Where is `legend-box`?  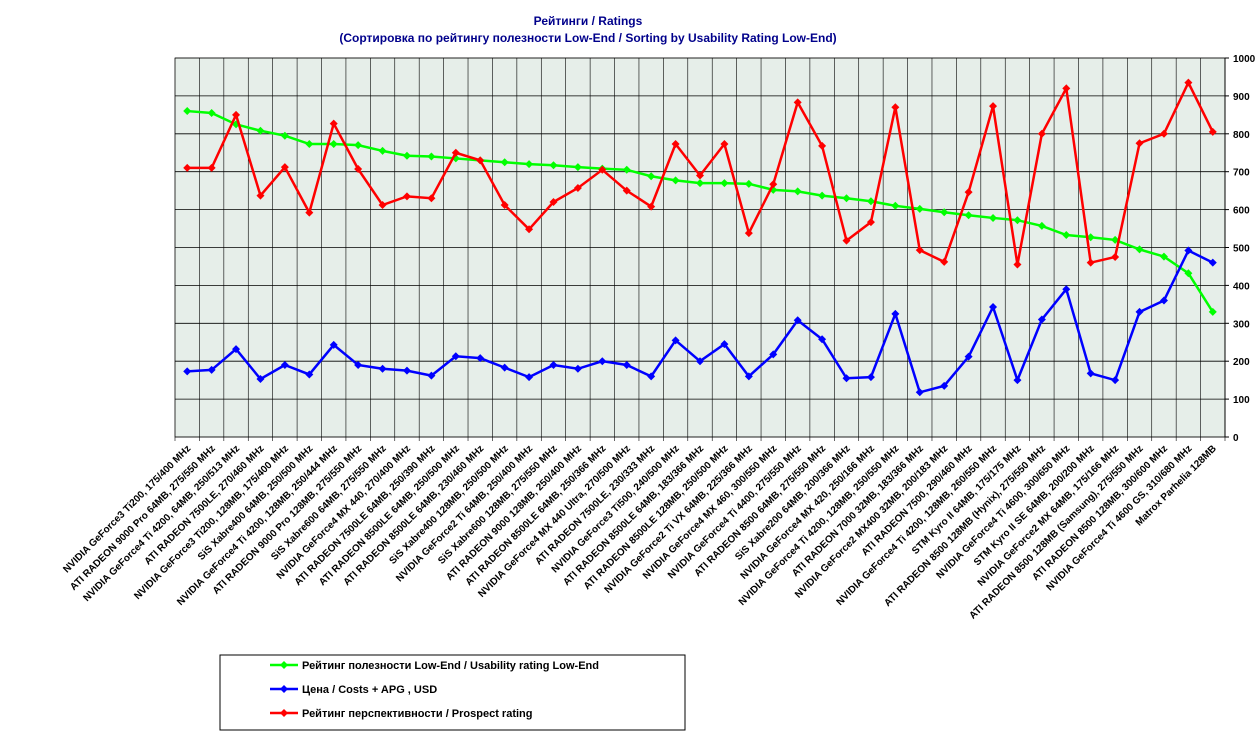 legend-box is located at coordinates (452, 692).